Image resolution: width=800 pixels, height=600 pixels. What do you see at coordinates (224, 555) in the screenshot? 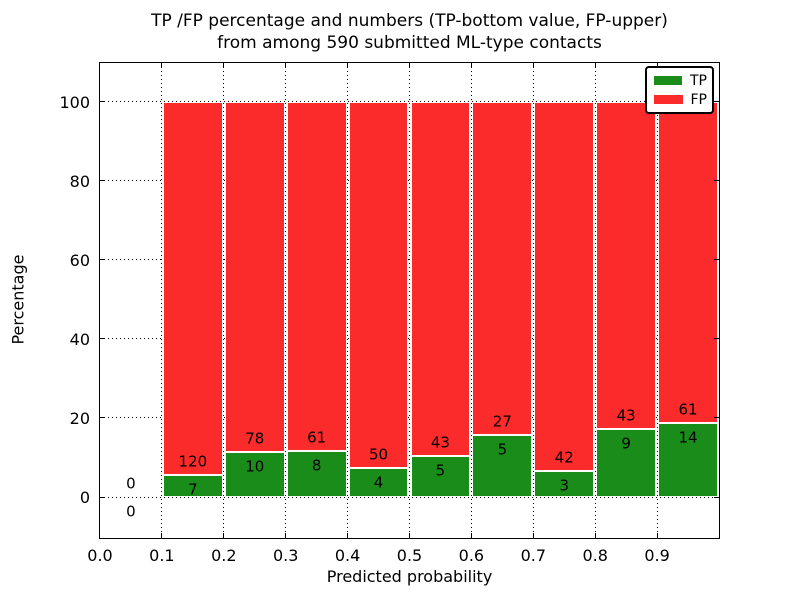
I see `x-tick-label: 0.2` at bounding box center [224, 555].